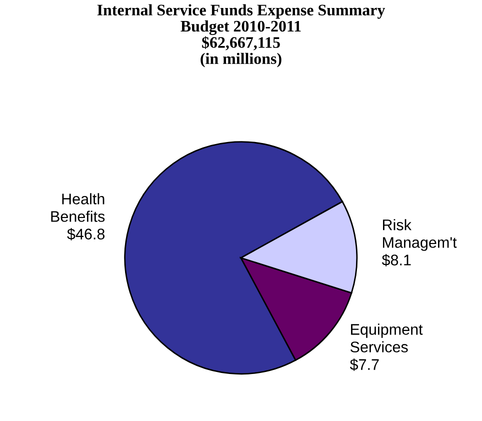 The height and width of the screenshot is (421, 482). Describe the element at coordinates (420, 235) in the screenshot. I see `slice-label: Risk Managem't` at that location.